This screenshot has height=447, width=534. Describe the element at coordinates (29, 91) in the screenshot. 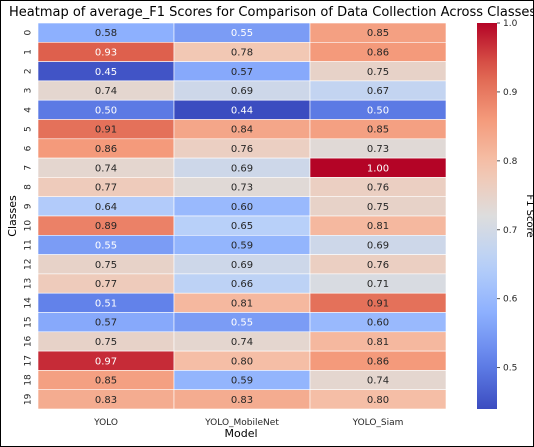

I see `y-tick-label: 3` at that location.